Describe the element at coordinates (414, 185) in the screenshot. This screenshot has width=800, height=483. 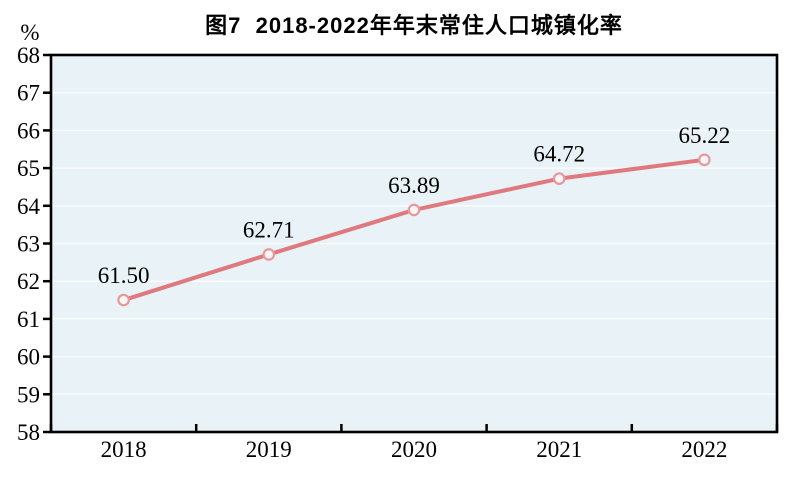
I see `data-point-label: 63.89` at that location.